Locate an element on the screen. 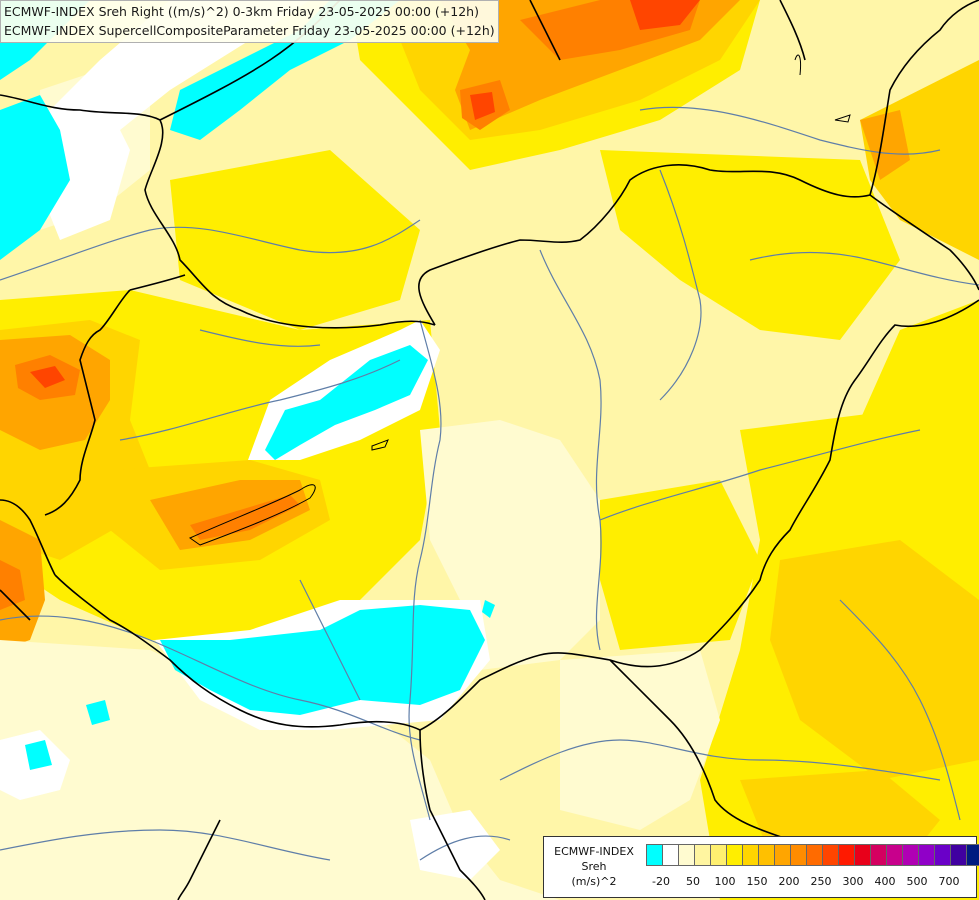  legend-tick-label: 500 is located at coordinates (917, 881).